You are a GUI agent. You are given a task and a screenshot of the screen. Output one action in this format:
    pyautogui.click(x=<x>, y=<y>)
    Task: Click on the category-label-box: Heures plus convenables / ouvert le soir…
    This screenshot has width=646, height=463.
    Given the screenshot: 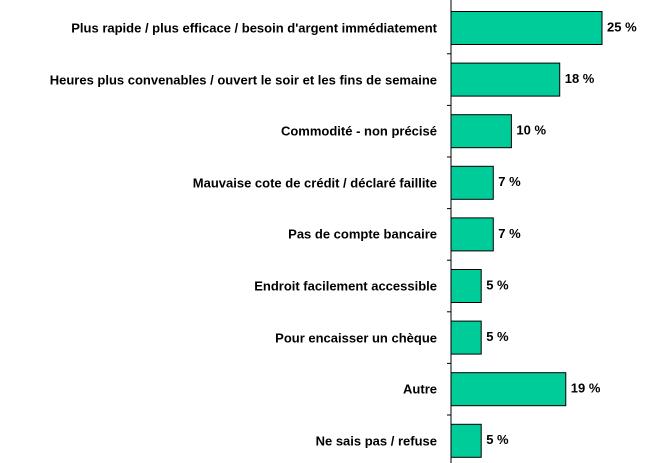 What is the action you would take?
    pyautogui.click(x=218, y=79)
    